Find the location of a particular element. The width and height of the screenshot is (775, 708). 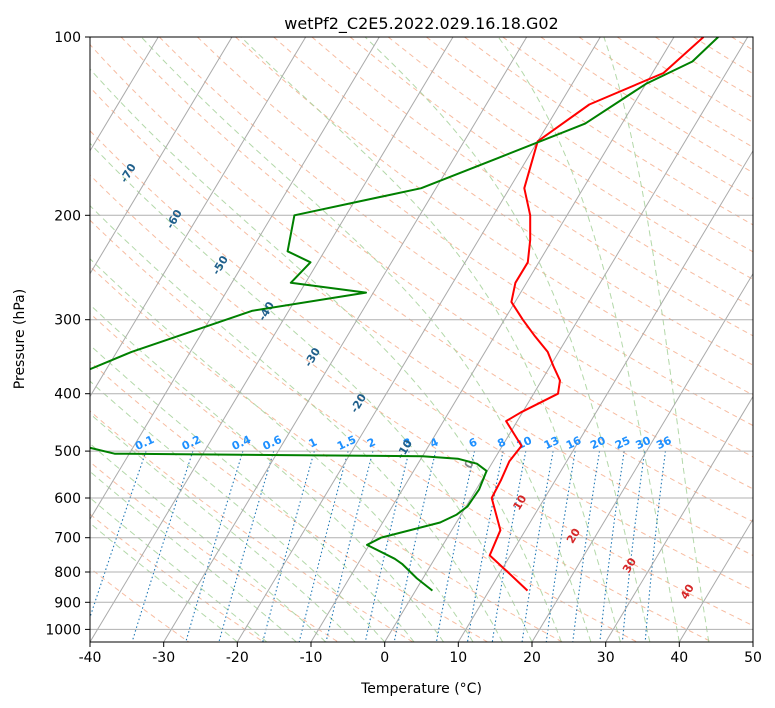

y-axis-label: Pressure (hPa) is located at coordinates (20, 339).